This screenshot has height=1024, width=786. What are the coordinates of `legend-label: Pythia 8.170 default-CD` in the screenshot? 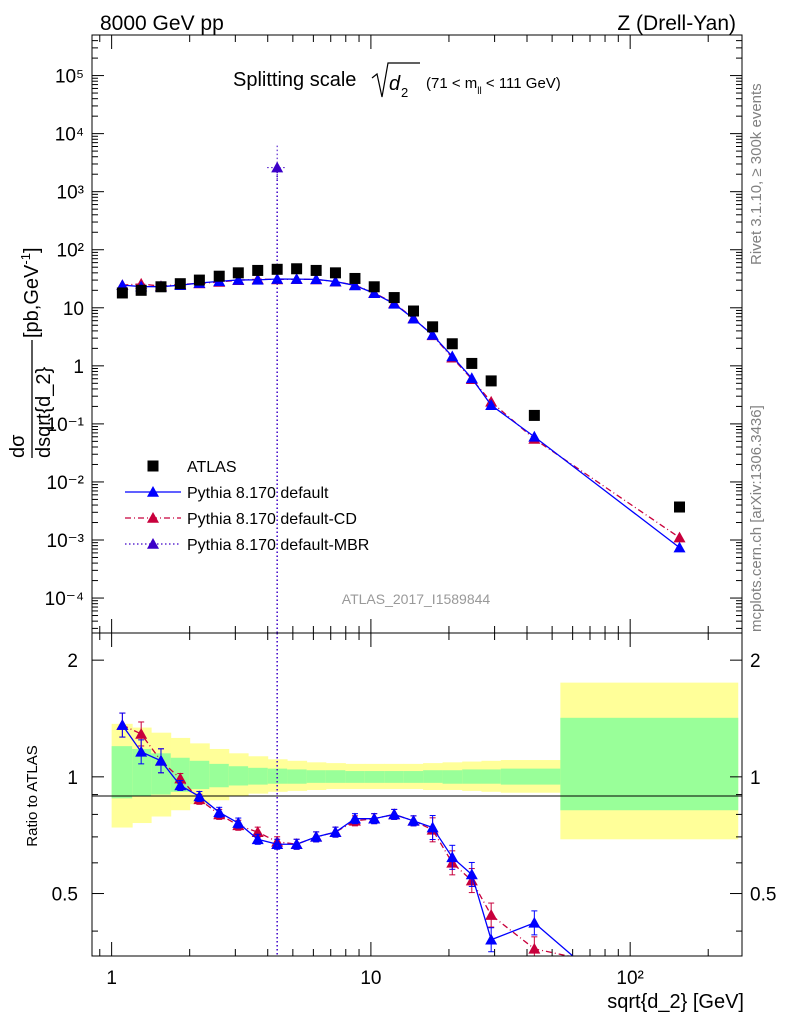 It's located at (272, 519).